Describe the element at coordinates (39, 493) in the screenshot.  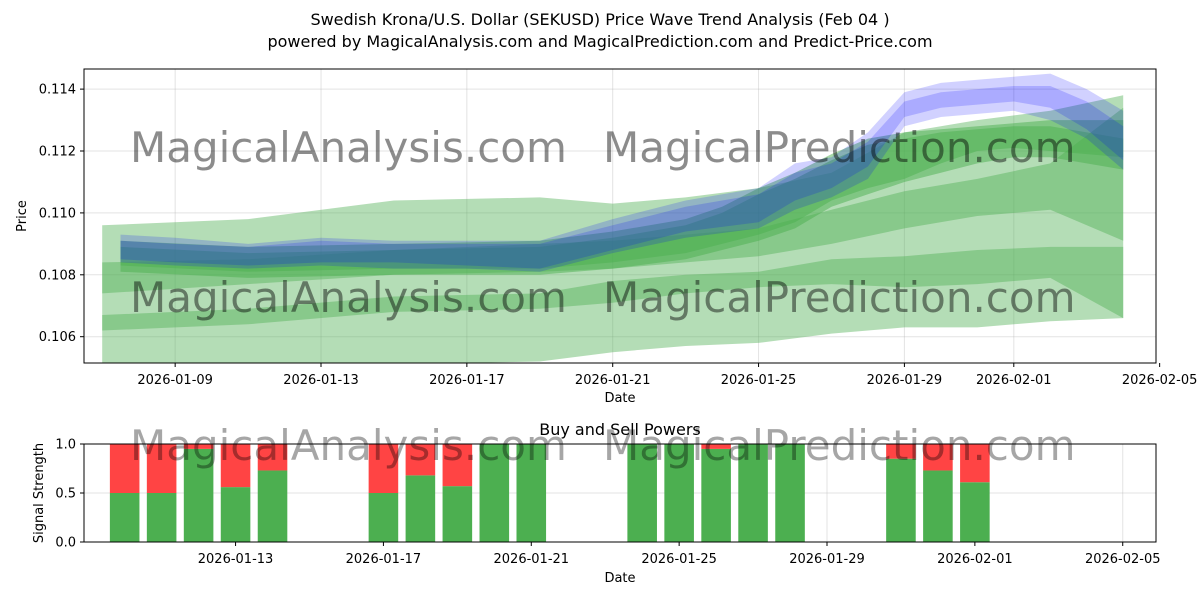
I see `bar-y-axis-label: Signal Strength` at that location.